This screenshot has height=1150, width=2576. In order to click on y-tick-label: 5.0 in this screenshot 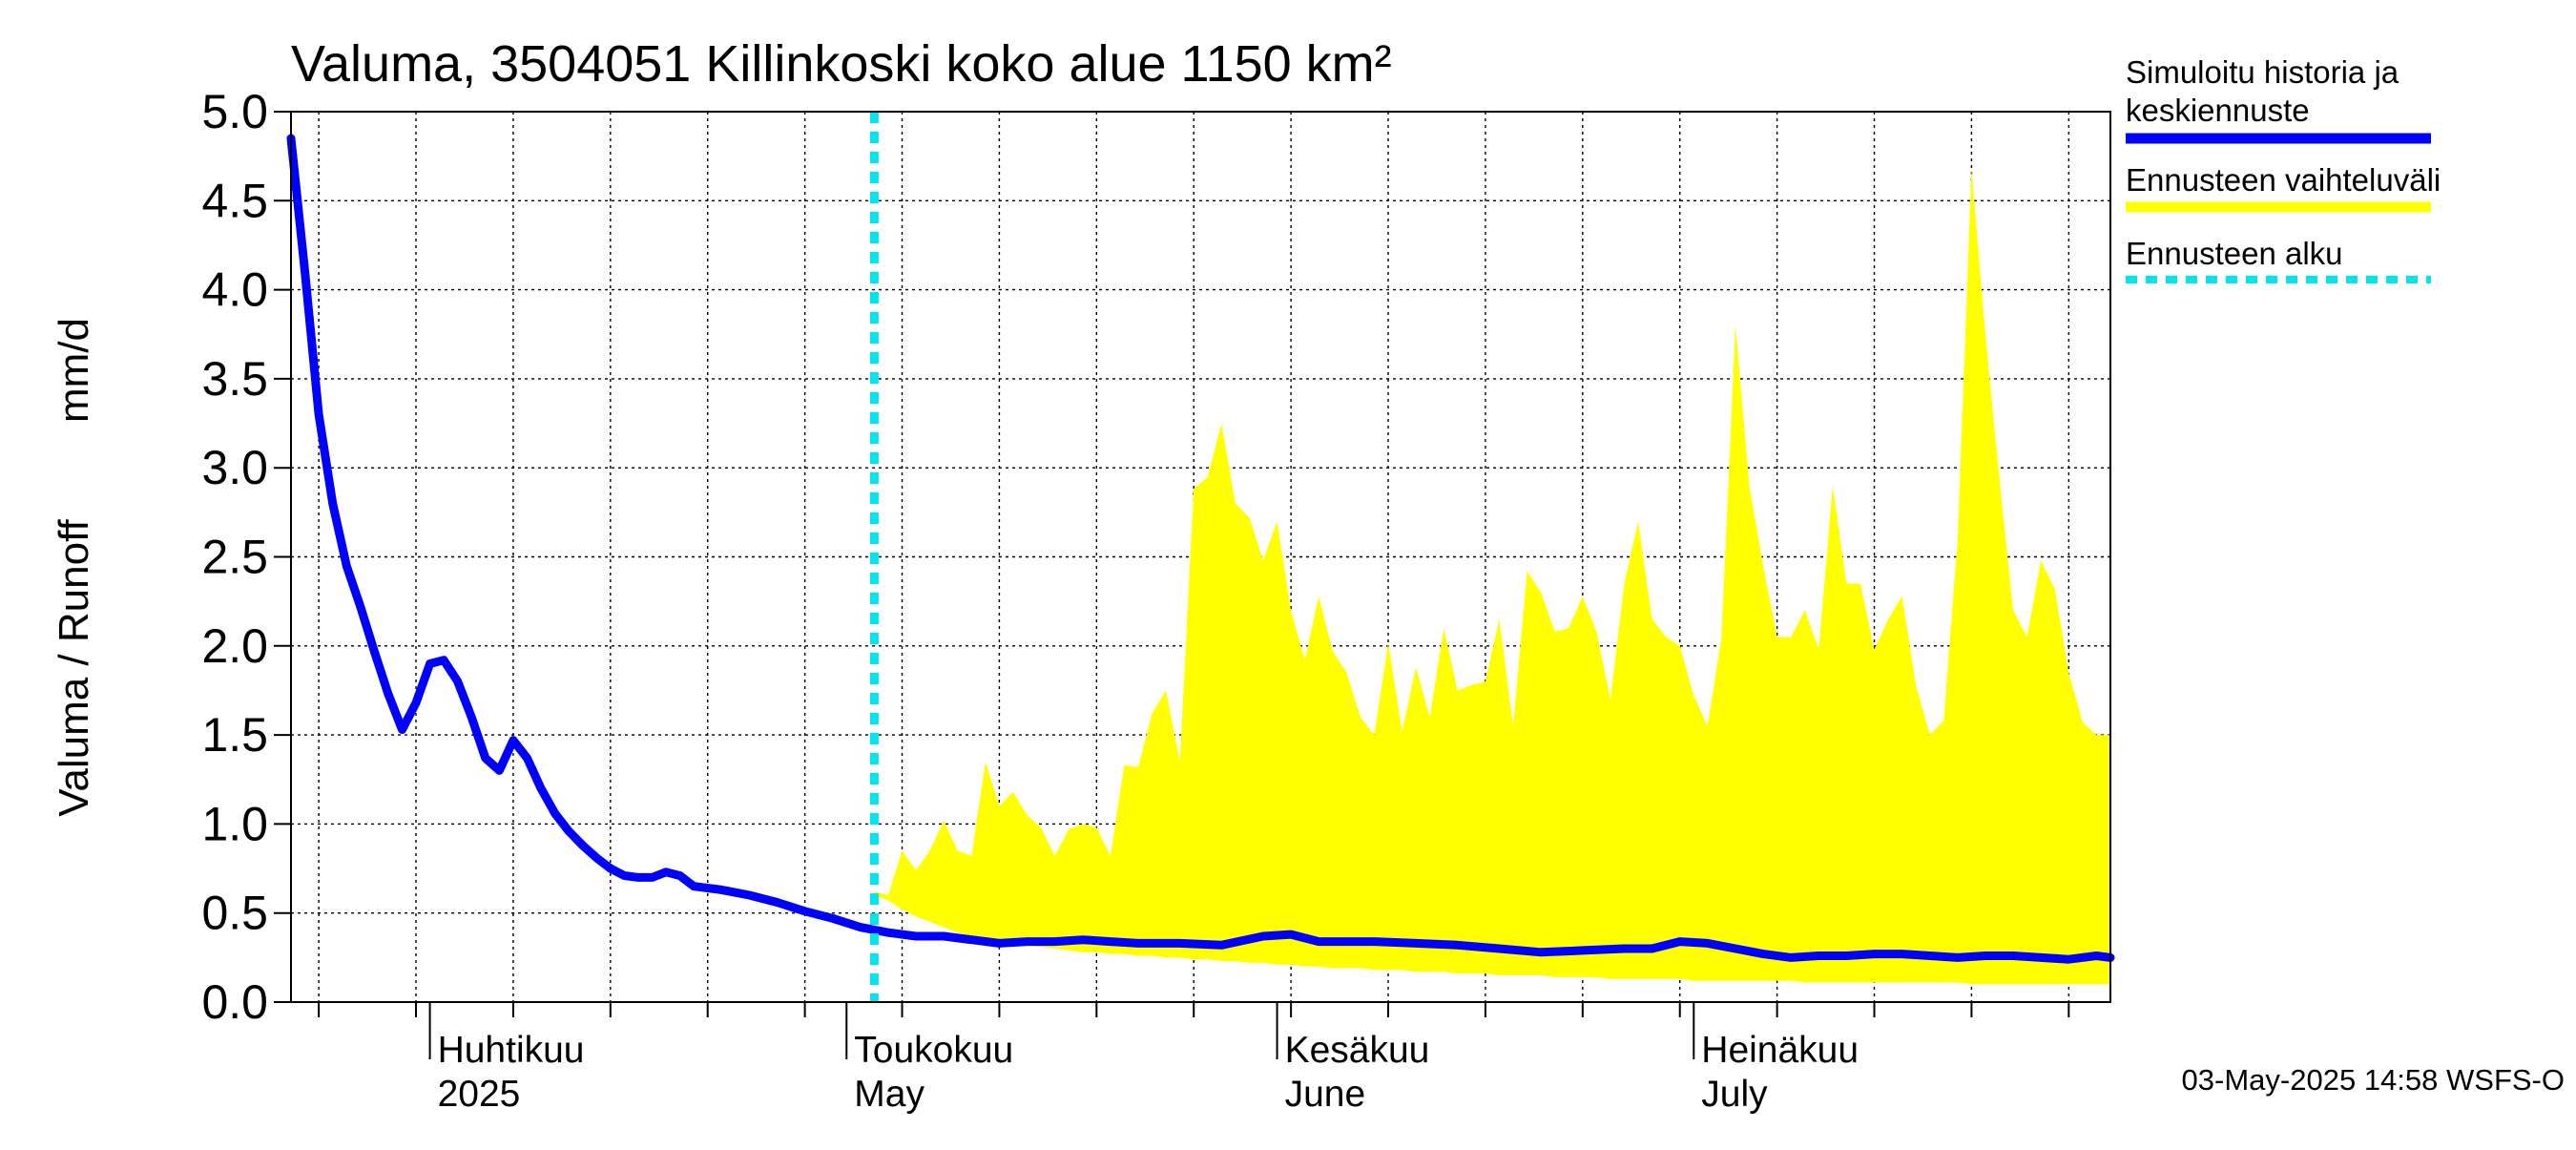, I will do `click(234, 111)`.